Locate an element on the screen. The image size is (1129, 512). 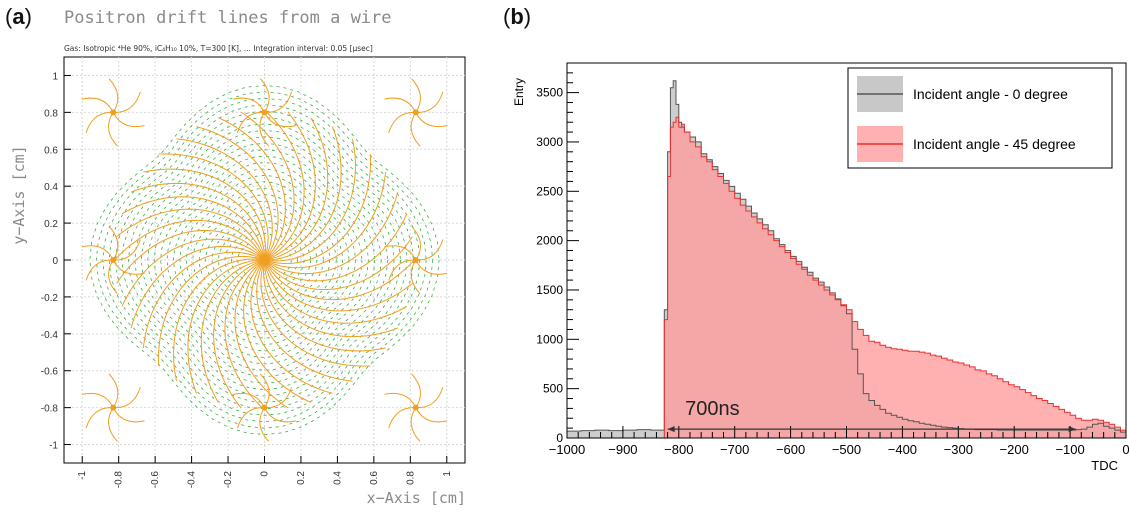
legend-label-45deg: Incident angle - 45 degree is located at coordinates (994, 144).